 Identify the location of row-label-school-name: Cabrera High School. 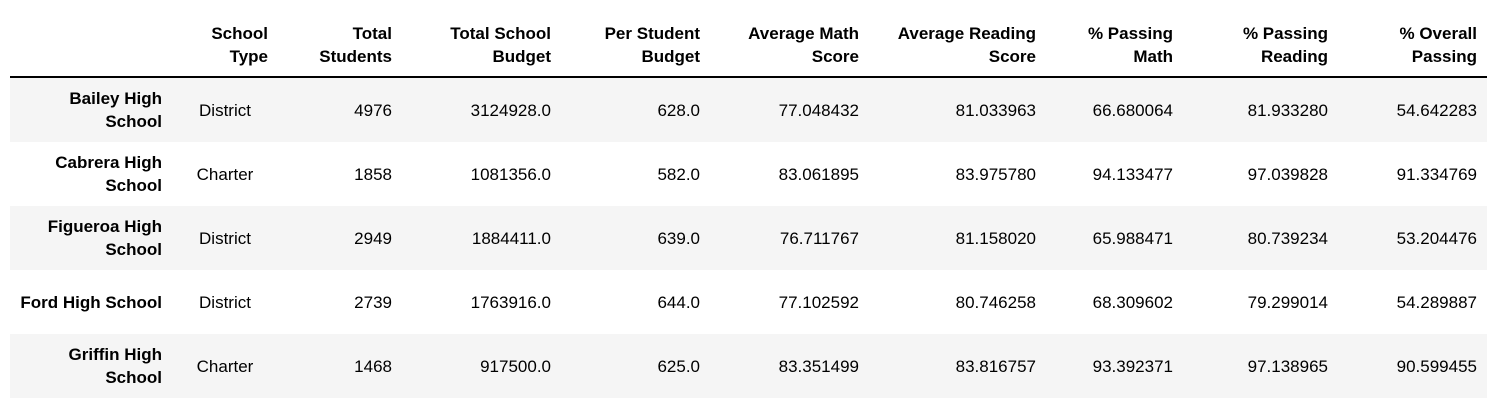
(108, 174).